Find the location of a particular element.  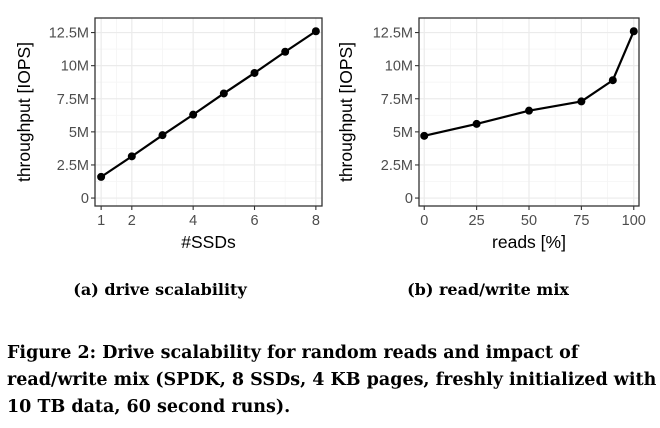

chart-a-y-tick-label: 2.5M is located at coordinates (73, 166).